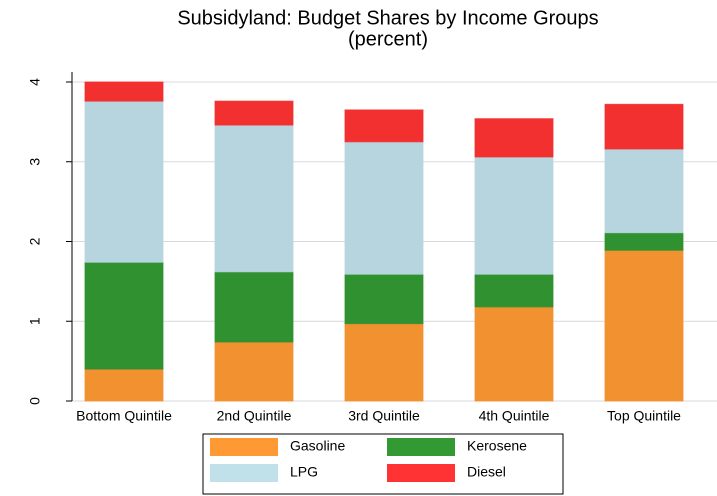 The height and width of the screenshot is (496, 717). I want to click on y-tick-label: 1, so click(35, 321).